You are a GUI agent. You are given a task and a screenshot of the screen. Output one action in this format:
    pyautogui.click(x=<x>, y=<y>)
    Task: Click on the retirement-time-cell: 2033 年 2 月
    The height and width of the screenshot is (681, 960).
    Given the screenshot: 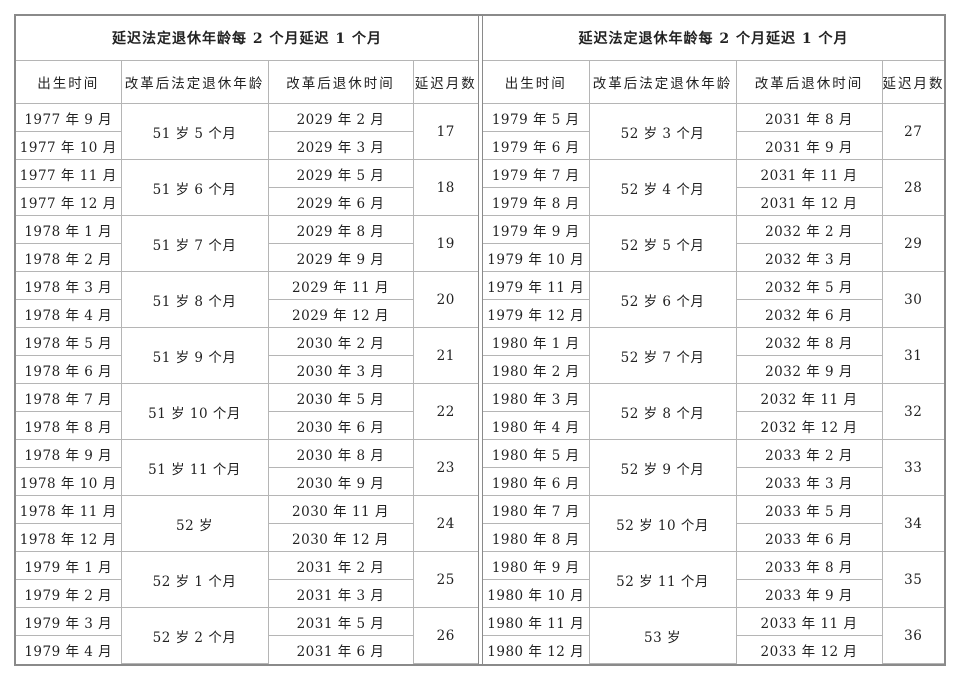 What is the action you would take?
    pyautogui.click(x=809, y=454)
    